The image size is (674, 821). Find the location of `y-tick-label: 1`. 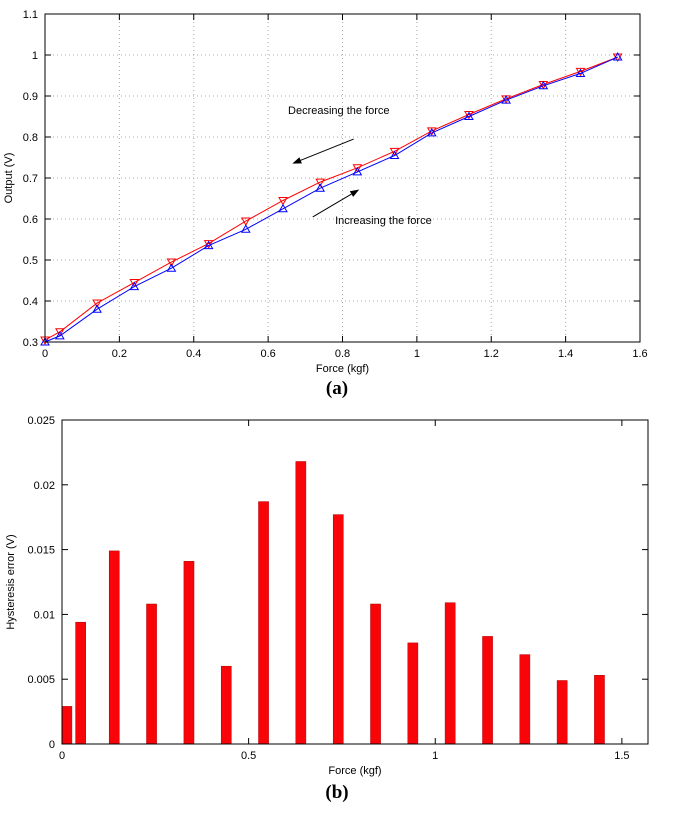

y-tick-label: 1 is located at coordinates (35, 56).